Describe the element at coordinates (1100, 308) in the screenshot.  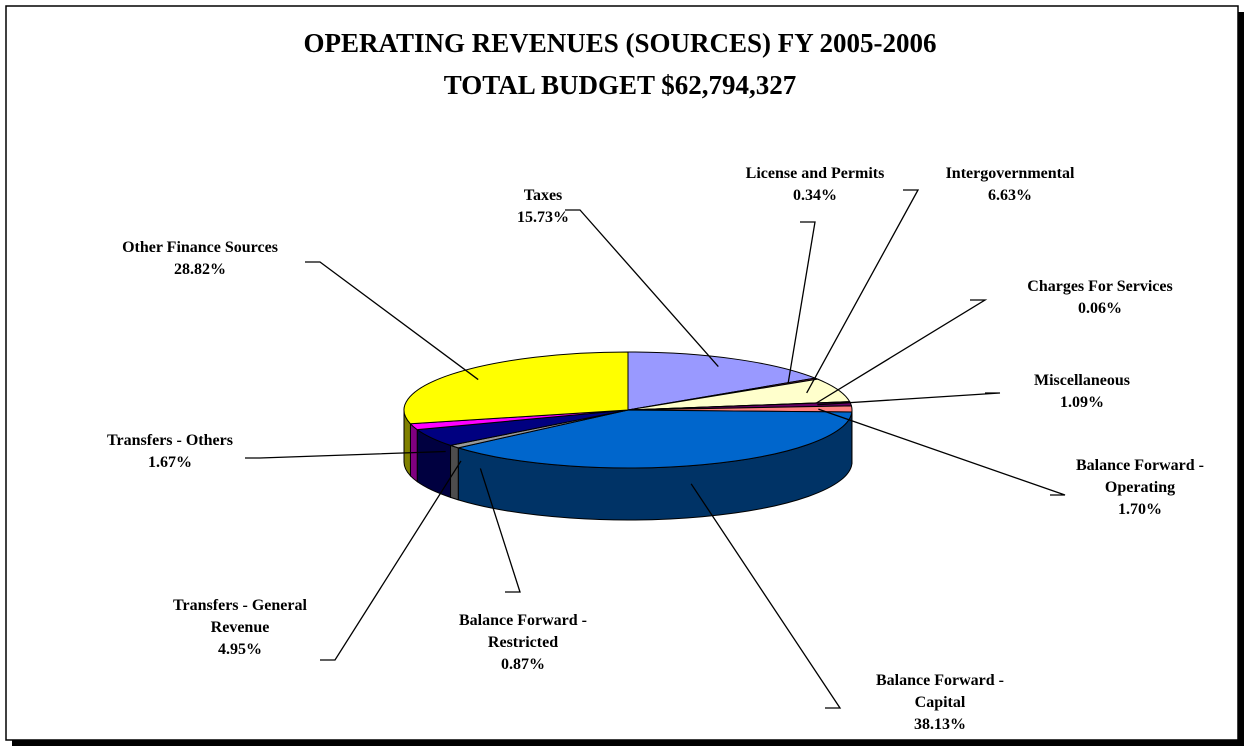
I see `label-value: 0.06%` at that location.